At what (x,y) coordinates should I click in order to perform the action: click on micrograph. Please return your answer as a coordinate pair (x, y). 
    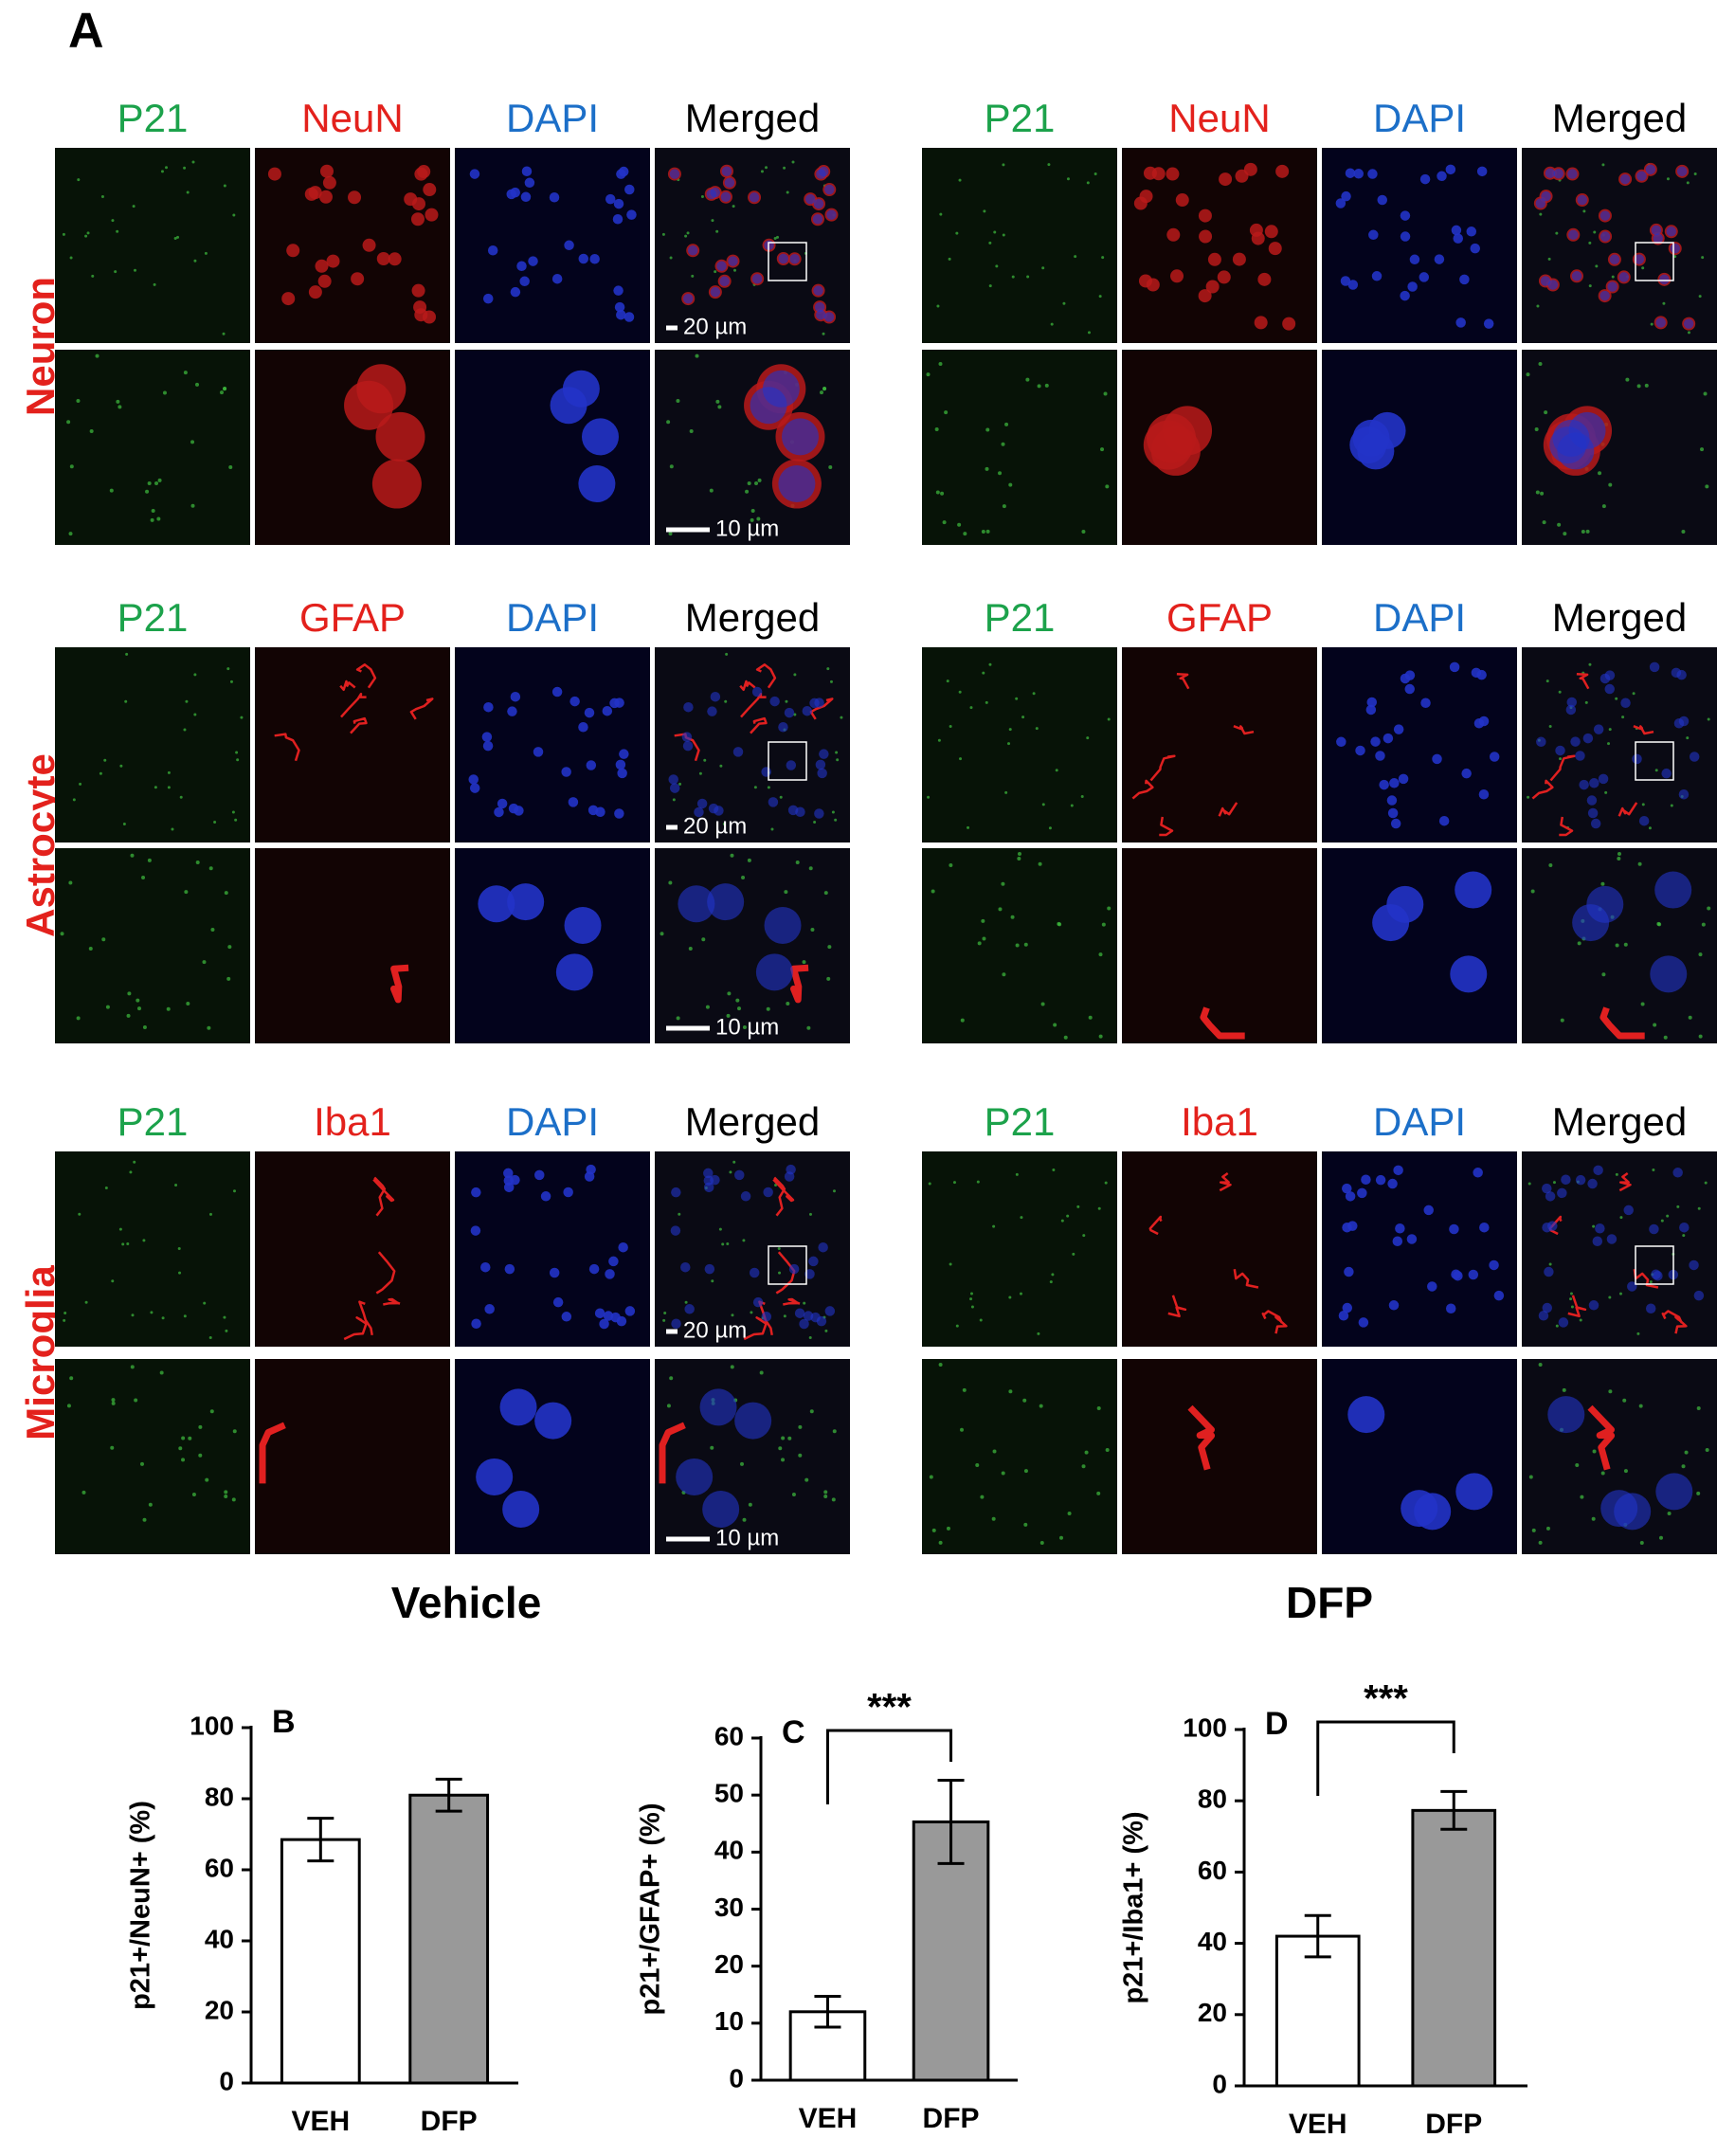
    Looking at the image, I should click on (1219, 1249).